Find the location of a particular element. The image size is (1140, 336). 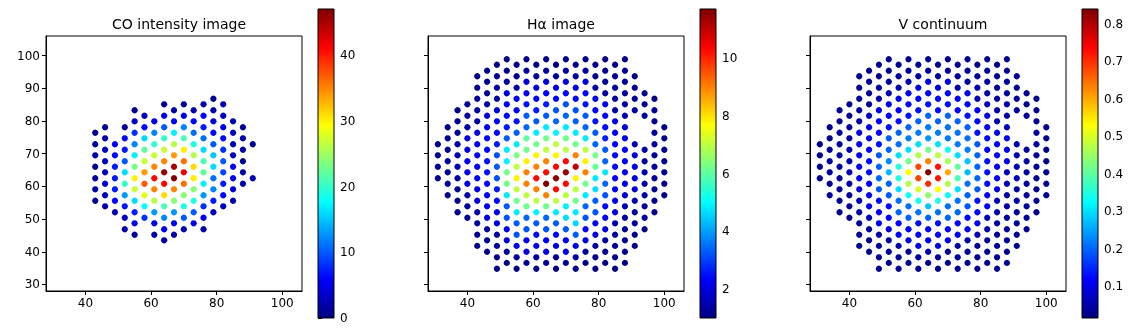

y-tick-label: 40 is located at coordinates (32, 251).